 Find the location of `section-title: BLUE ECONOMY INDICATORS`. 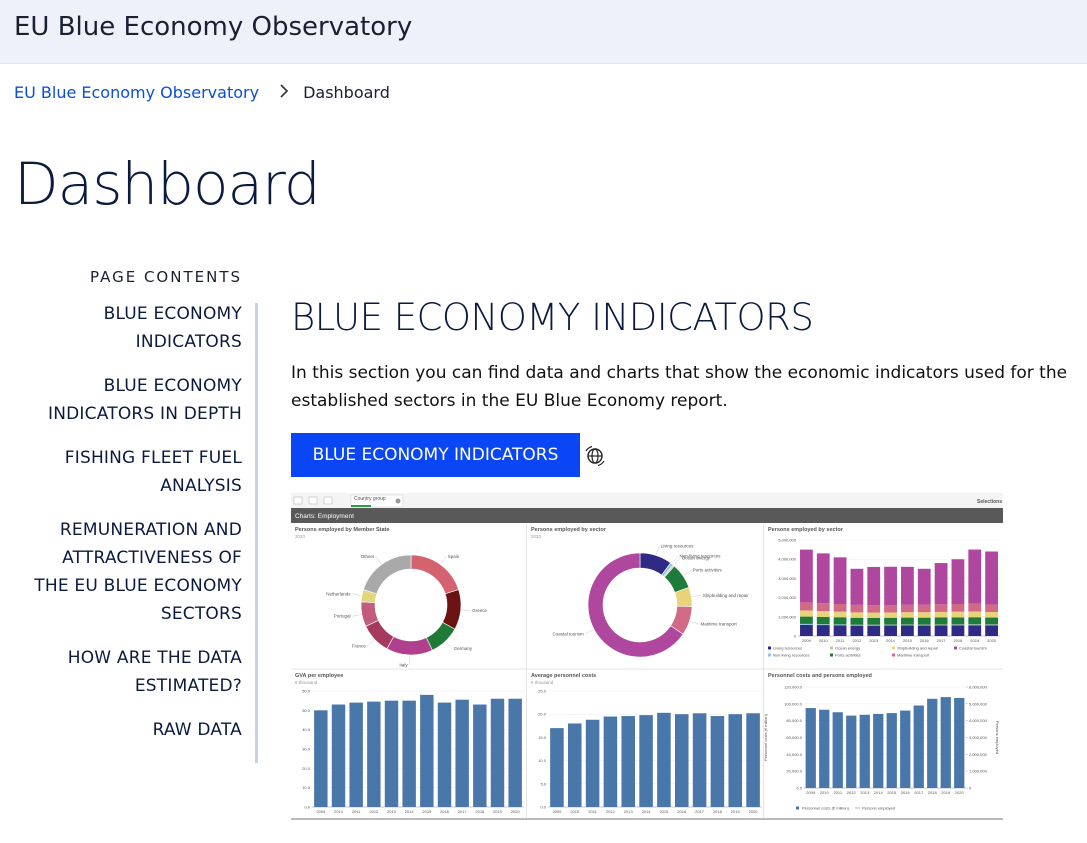

section-title: BLUE ECONOMY INDICATORS is located at coordinates (552, 317).